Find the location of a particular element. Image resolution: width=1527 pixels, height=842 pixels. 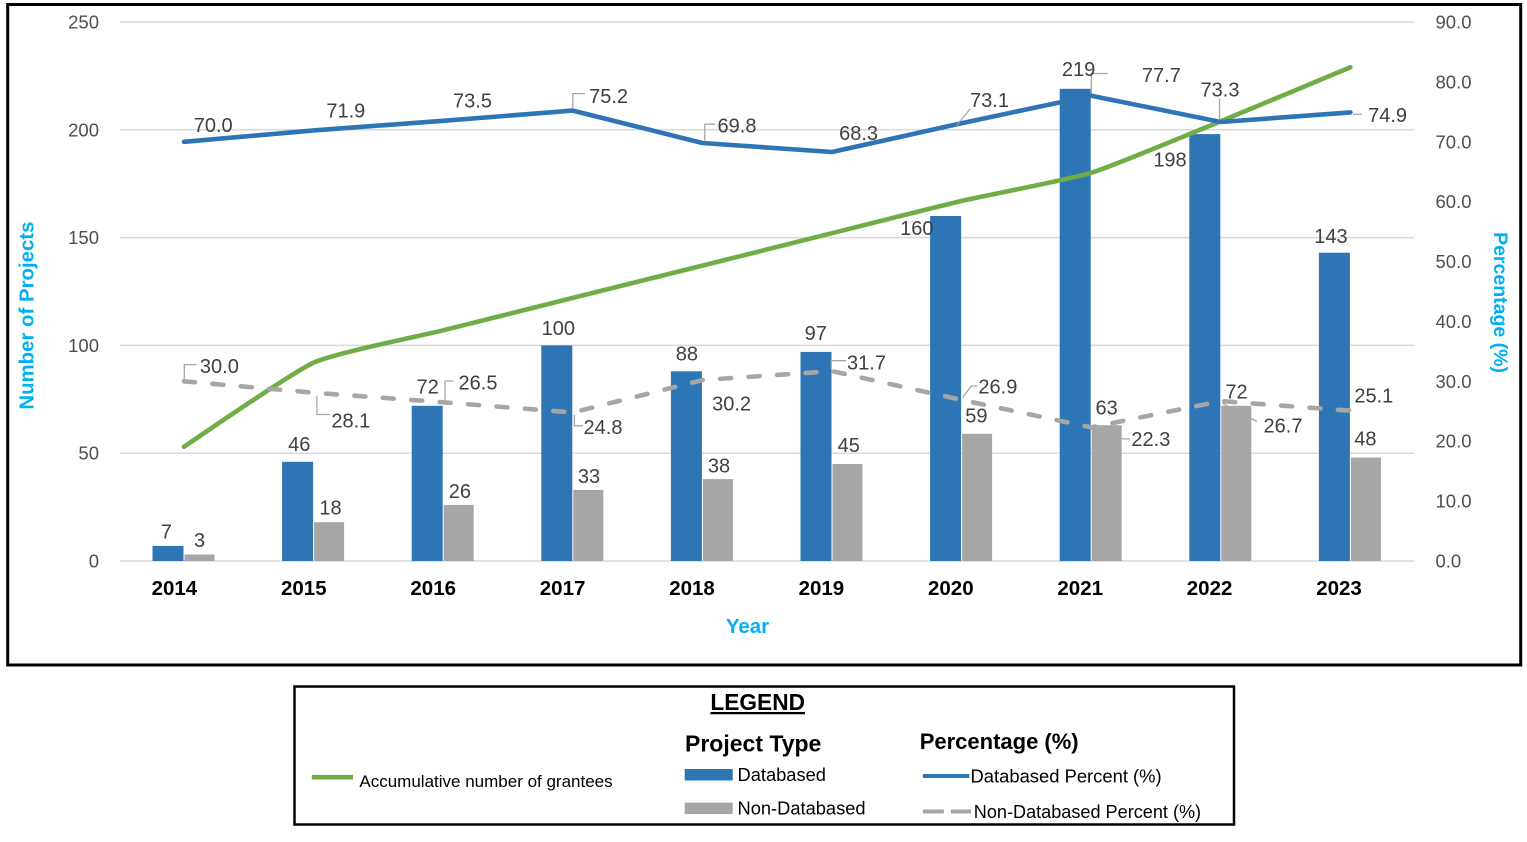

svg-text: 31.7 is located at coordinates (866, 364).